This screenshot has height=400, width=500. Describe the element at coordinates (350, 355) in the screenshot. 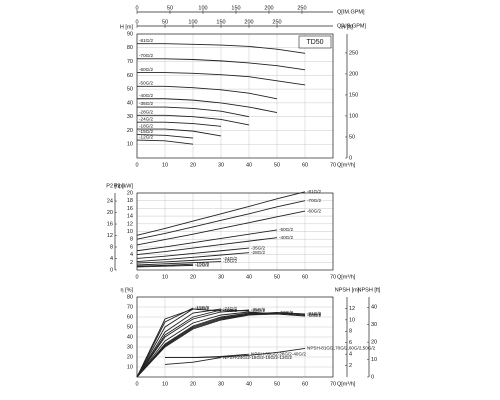

I see `y2-tick-label: 4` at that location.